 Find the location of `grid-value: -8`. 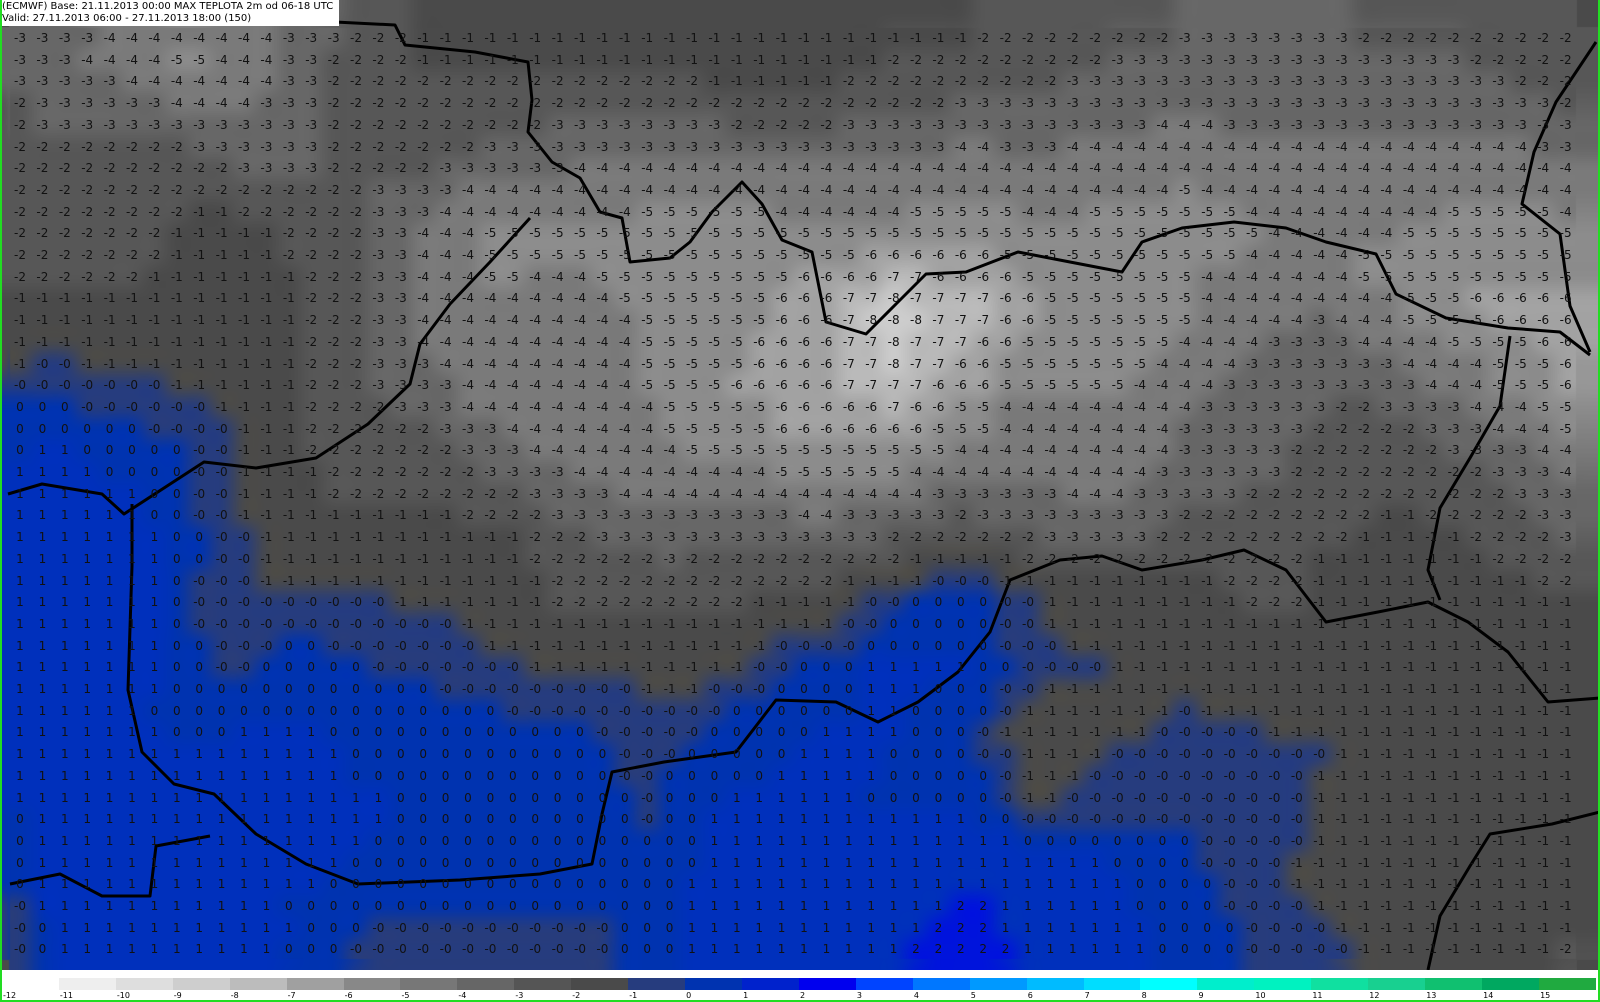

grid-value: -8 is located at coordinates (916, 320).